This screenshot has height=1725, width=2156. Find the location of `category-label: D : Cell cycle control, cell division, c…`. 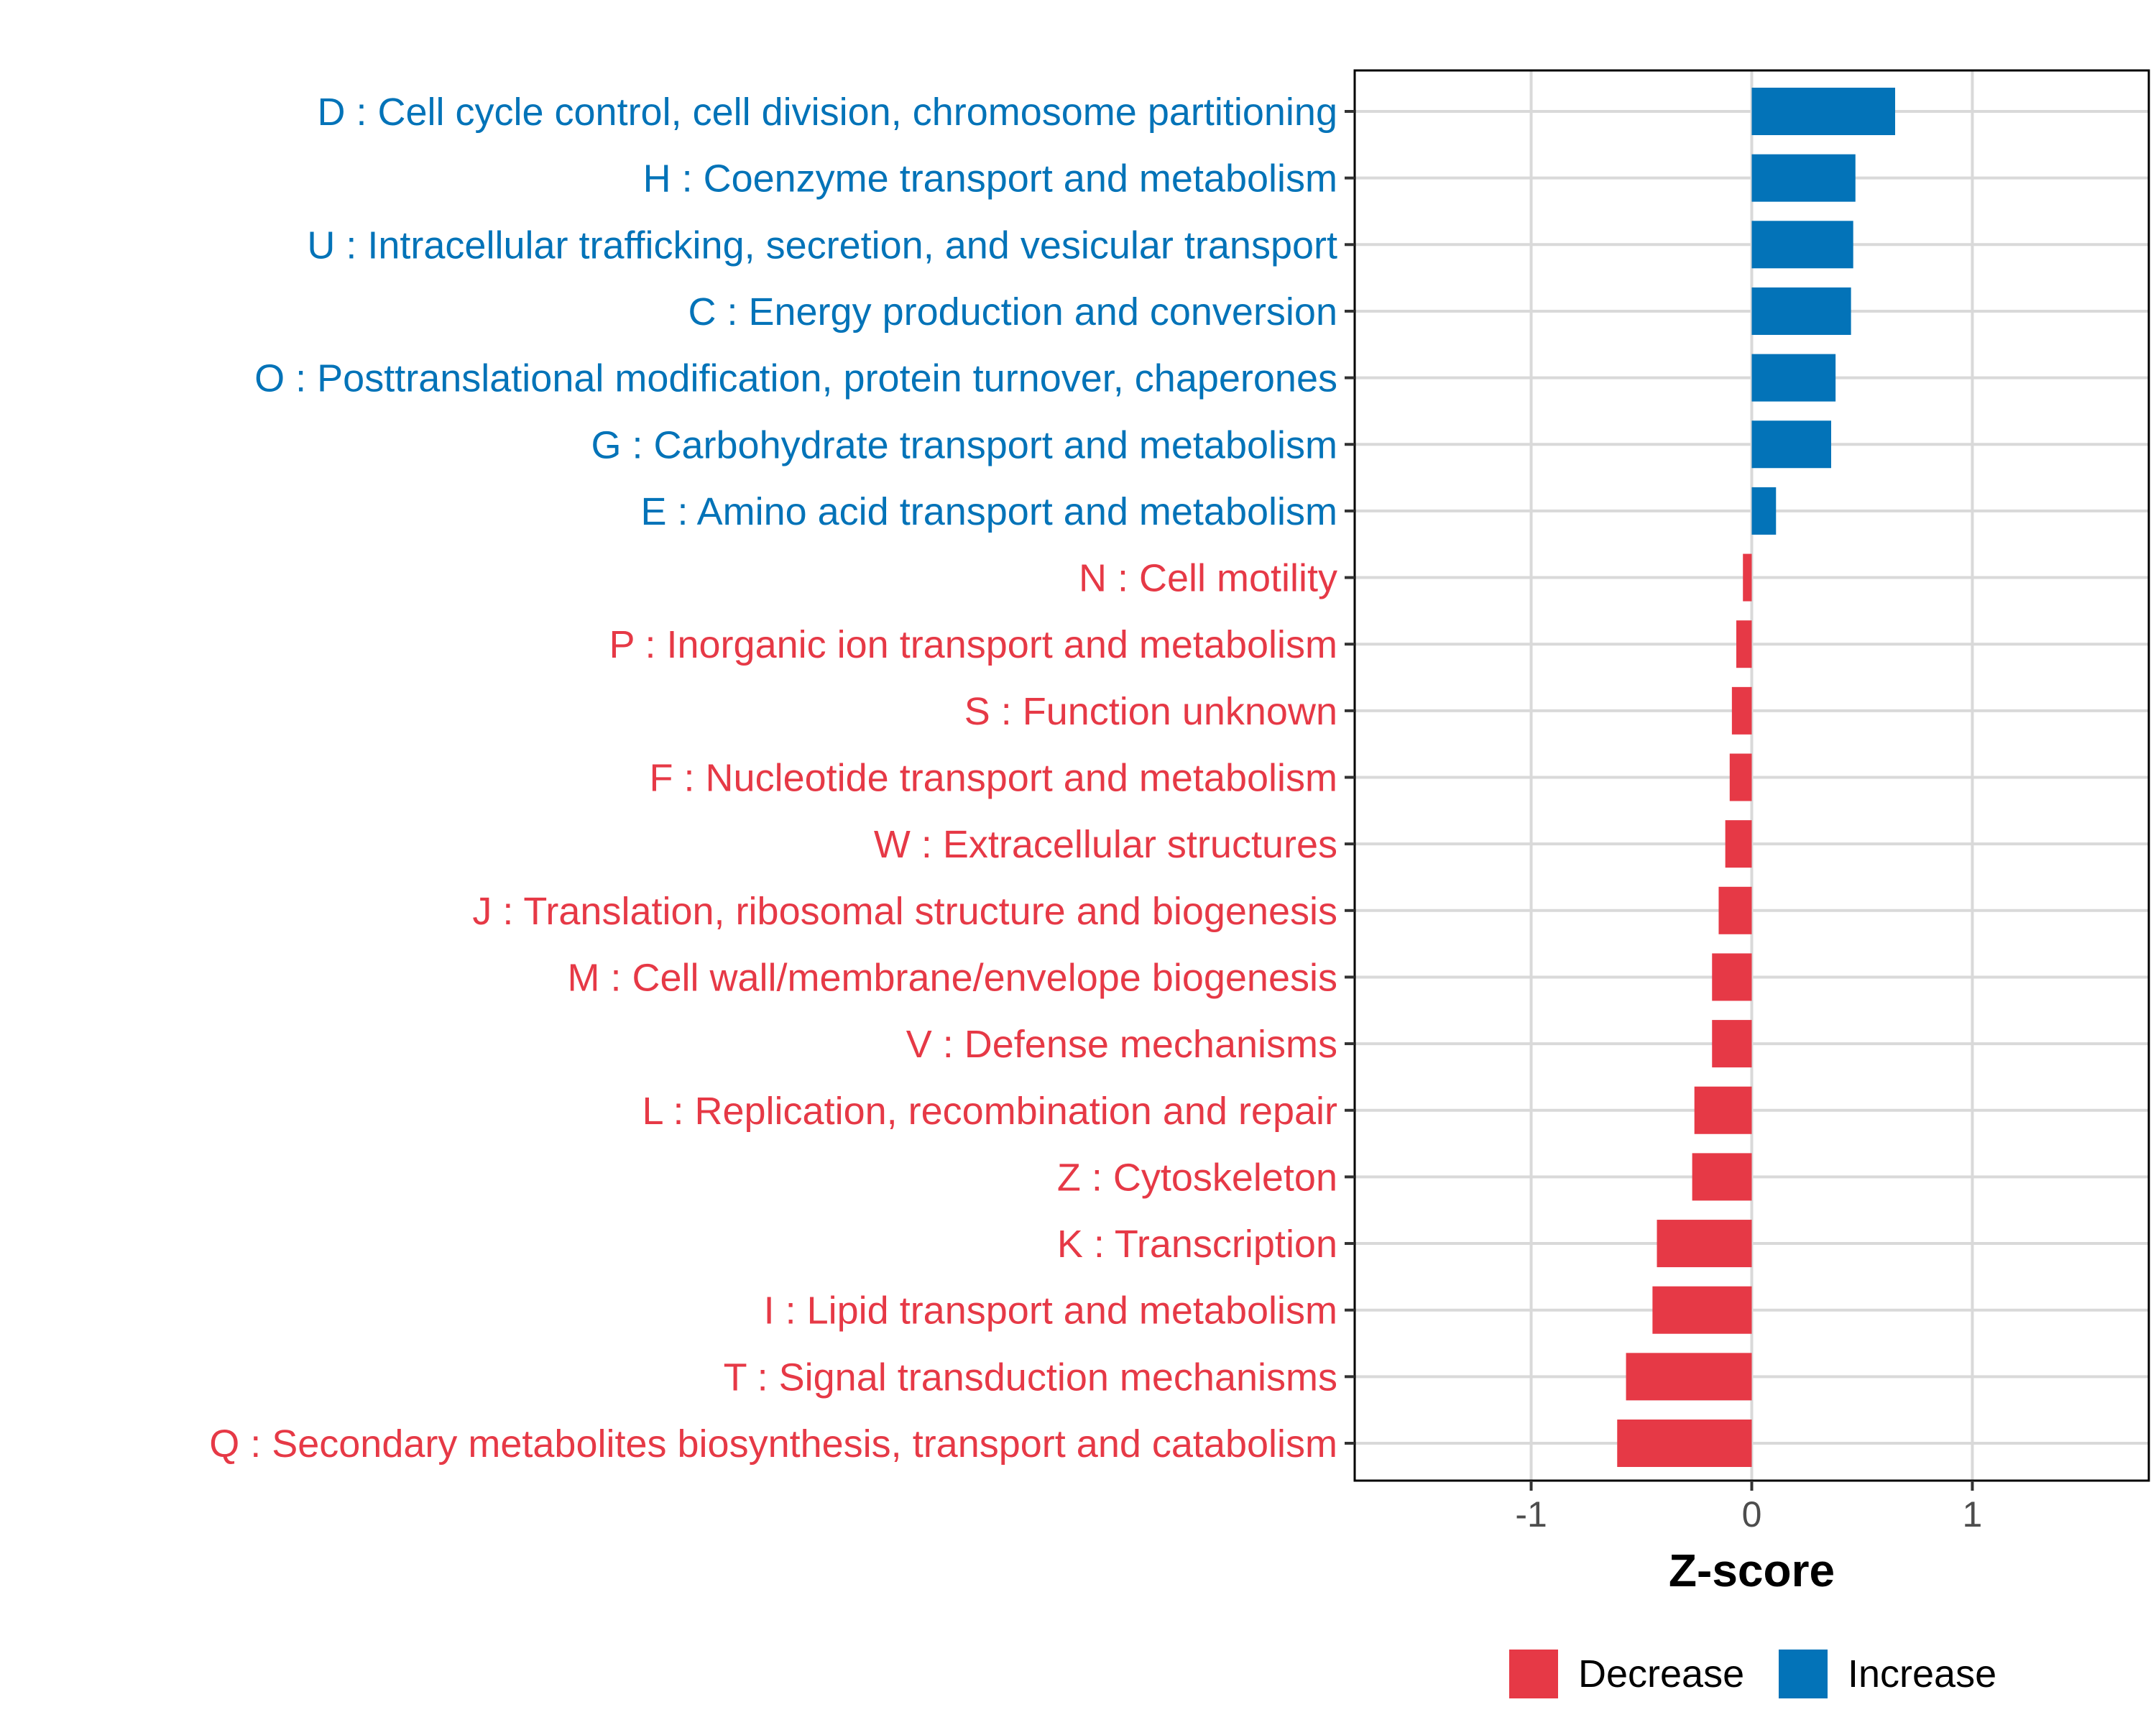

category-label: D : Cell cycle control, cell division, c… is located at coordinates (827, 112).